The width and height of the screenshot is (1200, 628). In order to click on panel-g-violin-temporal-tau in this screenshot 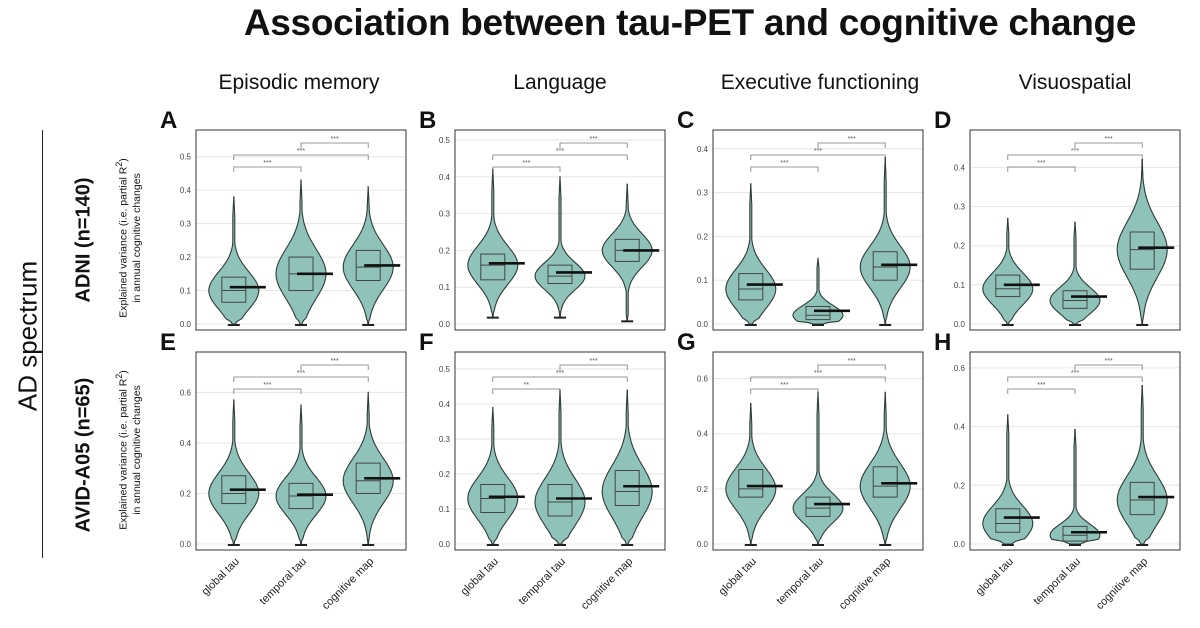, I will do `click(818, 468)`.